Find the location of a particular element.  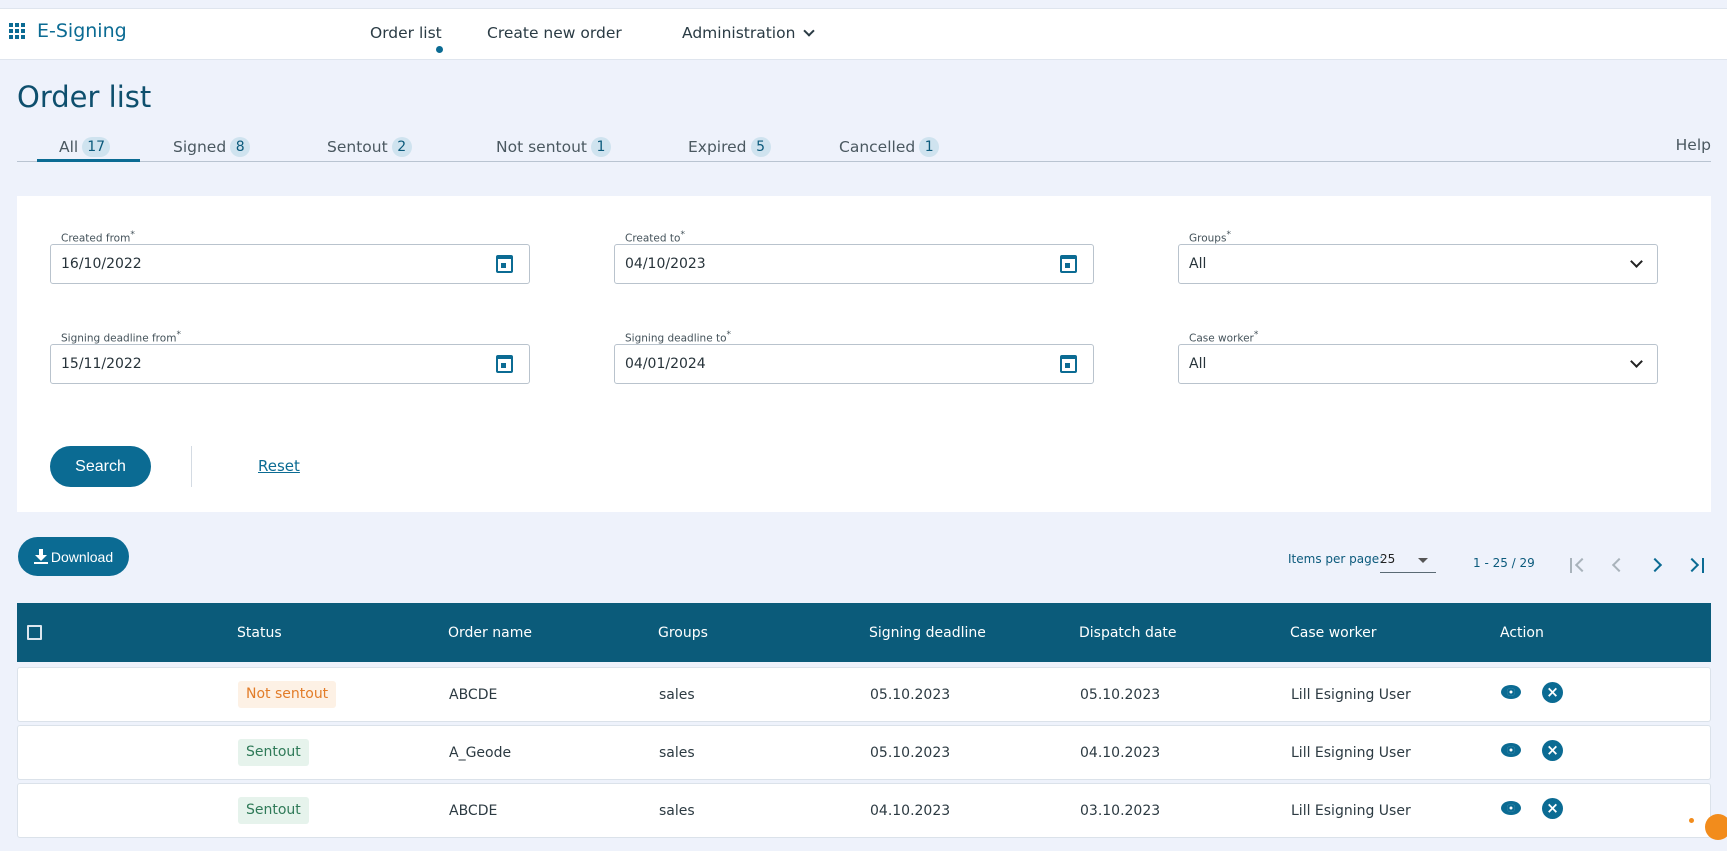

case-worker-select: All is located at coordinates (1418, 364).